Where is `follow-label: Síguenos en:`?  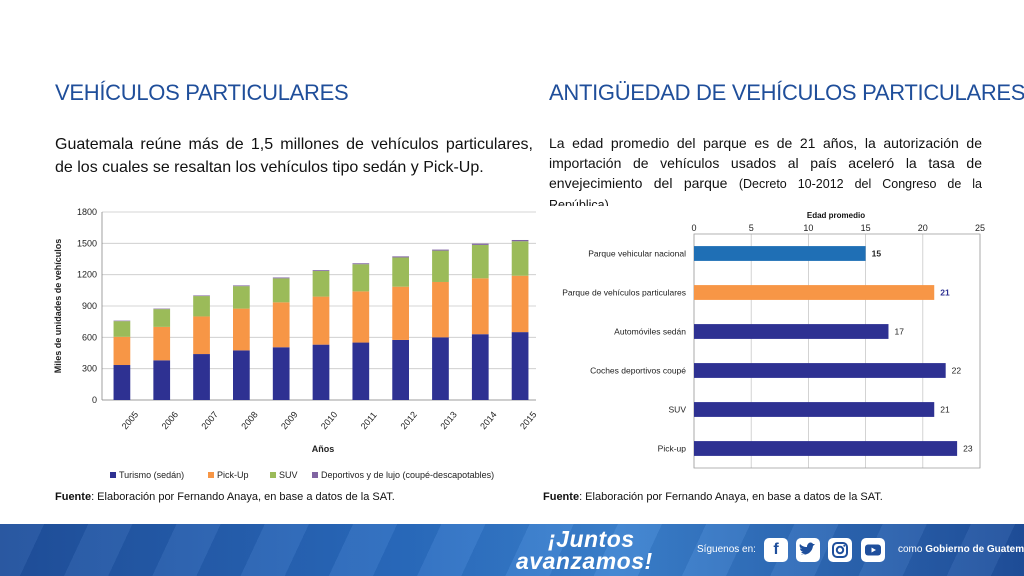
follow-label: Síguenos en: is located at coordinates (726, 549).